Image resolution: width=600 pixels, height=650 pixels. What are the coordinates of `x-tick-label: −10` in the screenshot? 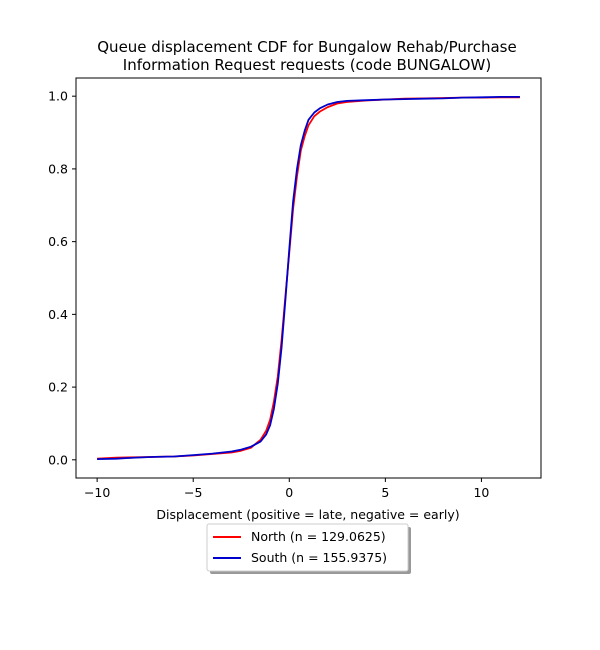 It's located at (97, 492).